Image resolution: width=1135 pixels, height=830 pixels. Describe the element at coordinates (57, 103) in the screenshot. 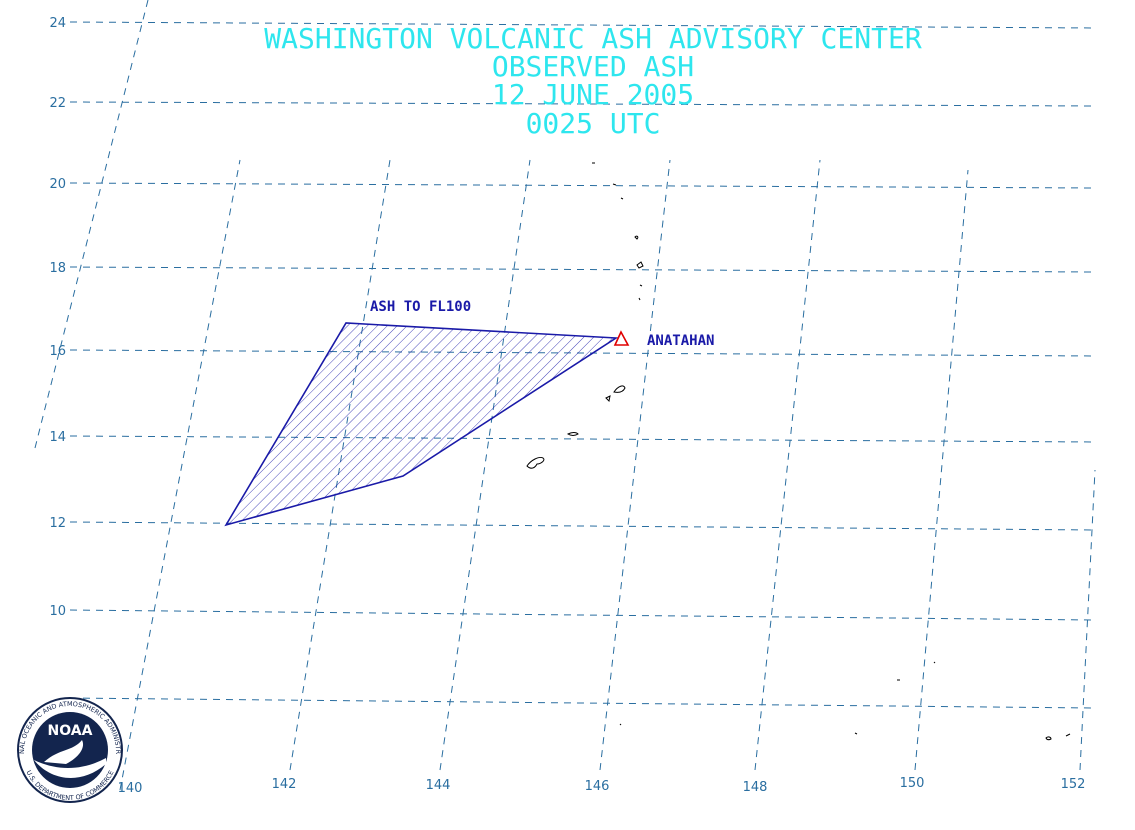

I see `latitude-label: 22` at that location.